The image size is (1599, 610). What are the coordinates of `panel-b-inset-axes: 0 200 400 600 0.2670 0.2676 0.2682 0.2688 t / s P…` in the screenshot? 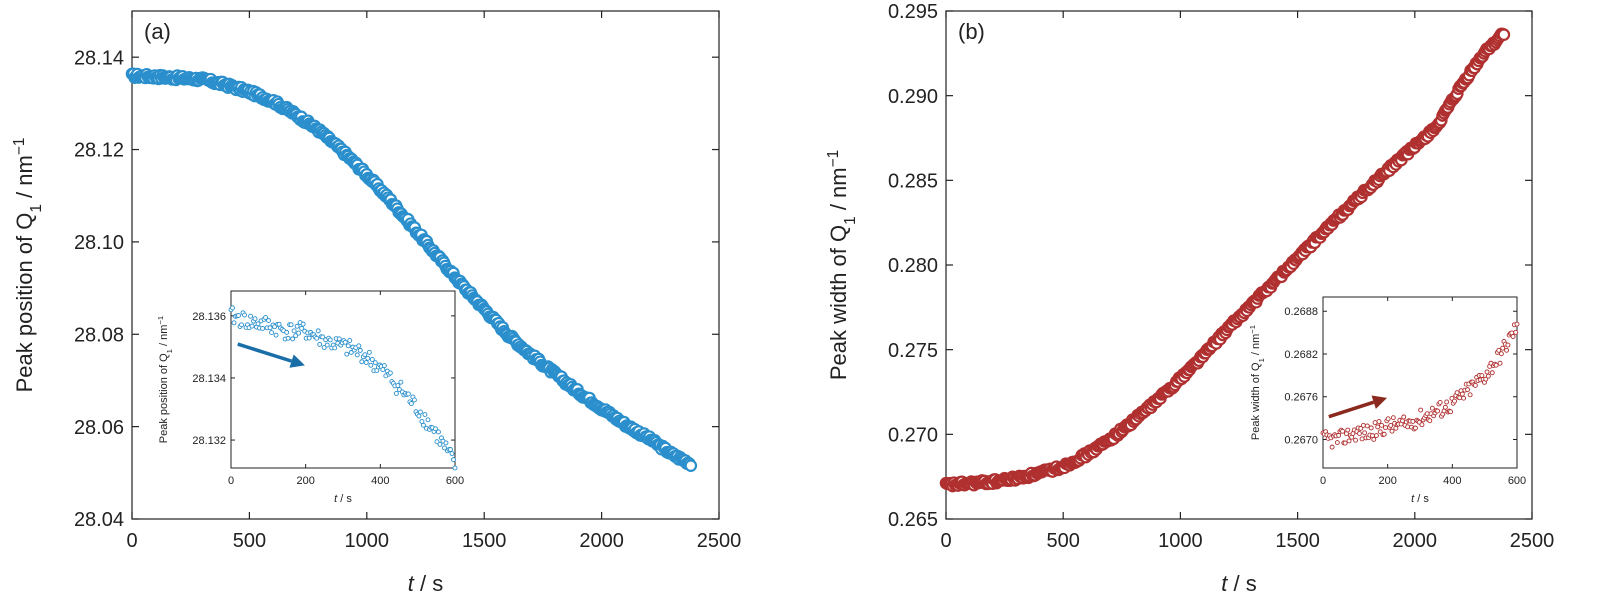 It's located at (1387, 400).